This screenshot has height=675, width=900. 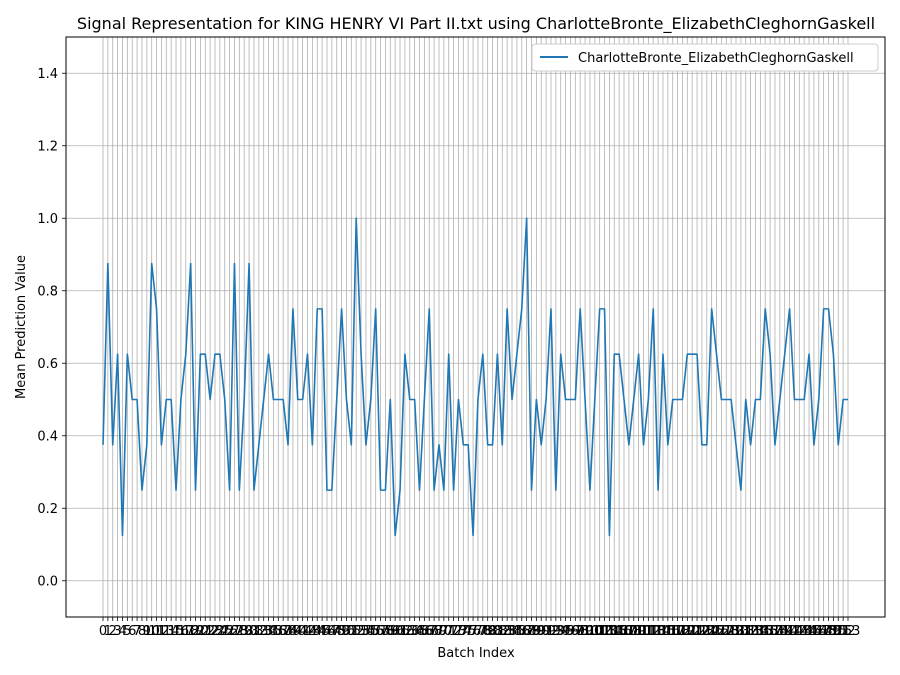 What do you see at coordinates (760, 631) in the screenshot?
I see `x-tick-label: 135` at bounding box center [760, 631].